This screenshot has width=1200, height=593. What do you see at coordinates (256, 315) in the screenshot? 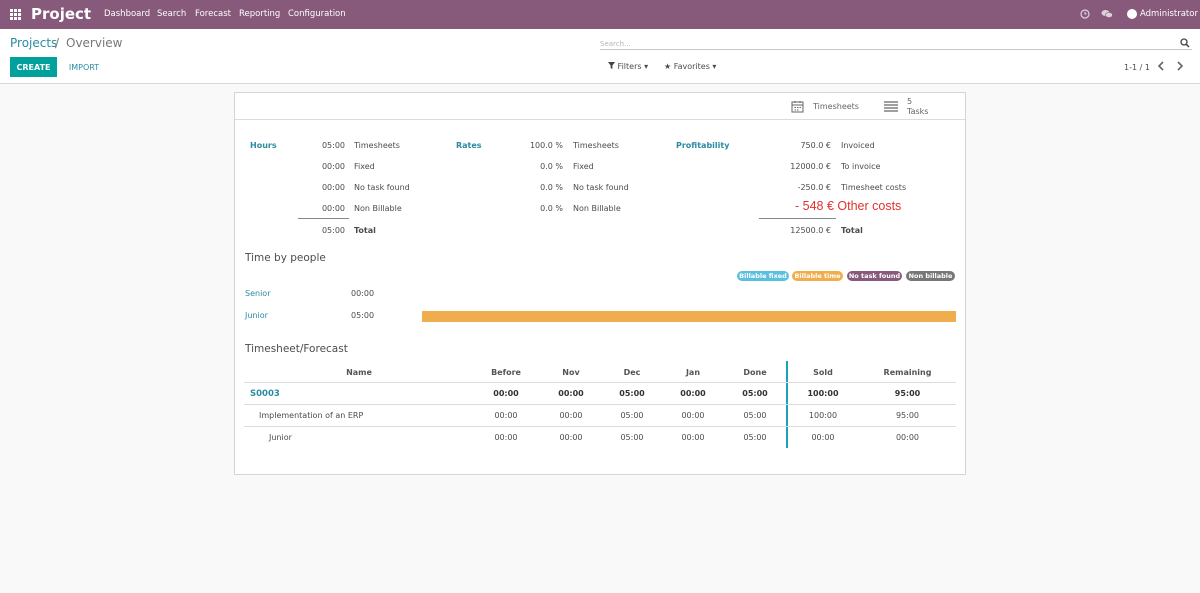
I see `person-name: Junior` at bounding box center [256, 315].